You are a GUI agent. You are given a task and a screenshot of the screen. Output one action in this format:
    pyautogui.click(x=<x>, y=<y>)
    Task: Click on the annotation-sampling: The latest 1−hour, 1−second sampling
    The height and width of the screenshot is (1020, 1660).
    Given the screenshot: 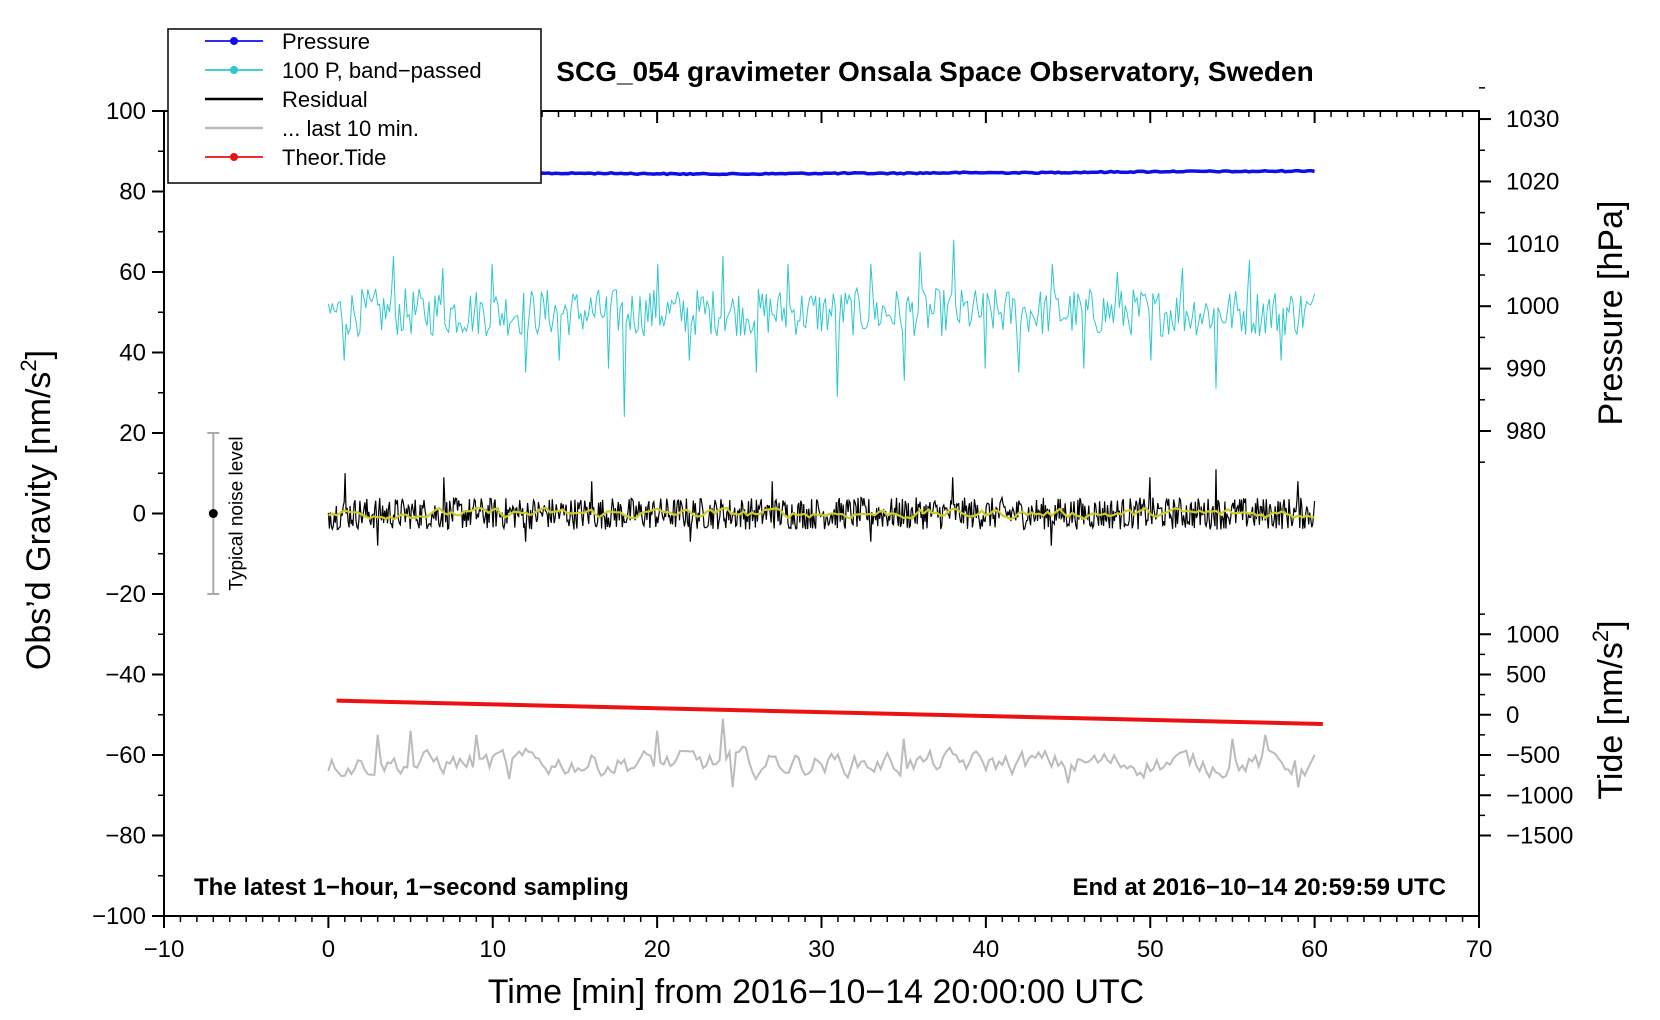 What is the action you would take?
    pyautogui.click(x=411, y=887)
    